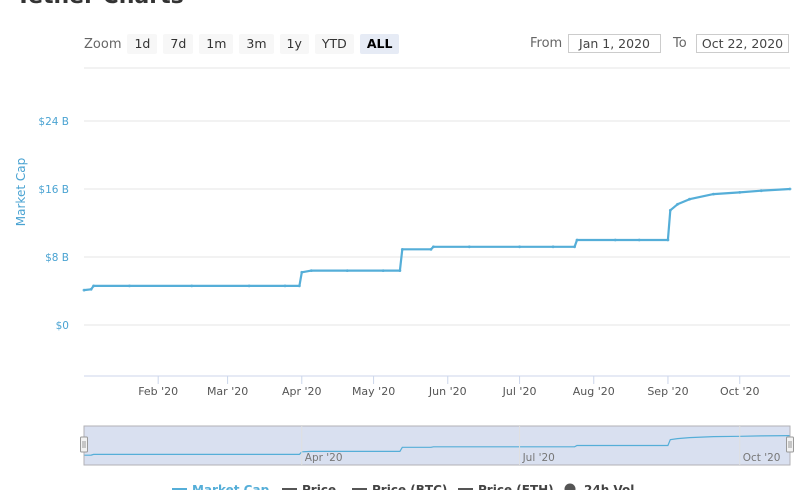 This screenshot has width=800, height=490. I want to click on zoom-bar: Zoom 1d 7d 1m 3m 1y YTD ALL, so click(244, 44).